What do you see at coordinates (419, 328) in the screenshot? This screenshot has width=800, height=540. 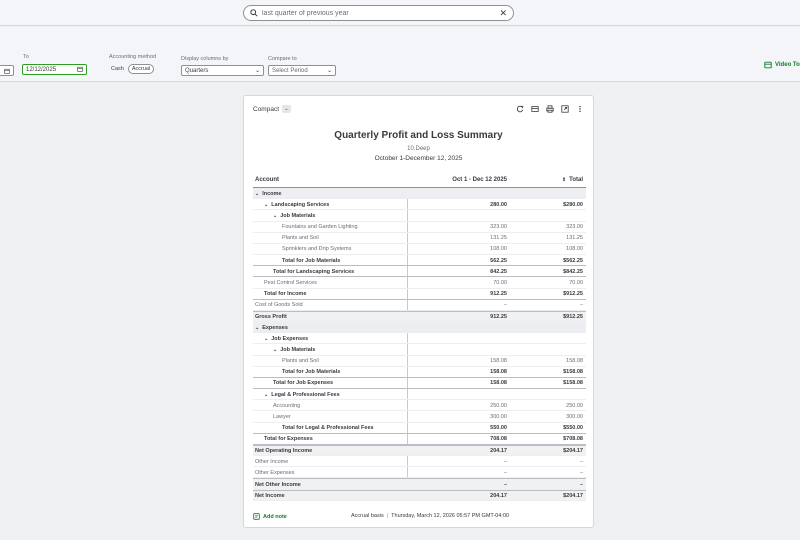 I see `table-row: ⌄ Expenses` at bounding box center [419, 328].